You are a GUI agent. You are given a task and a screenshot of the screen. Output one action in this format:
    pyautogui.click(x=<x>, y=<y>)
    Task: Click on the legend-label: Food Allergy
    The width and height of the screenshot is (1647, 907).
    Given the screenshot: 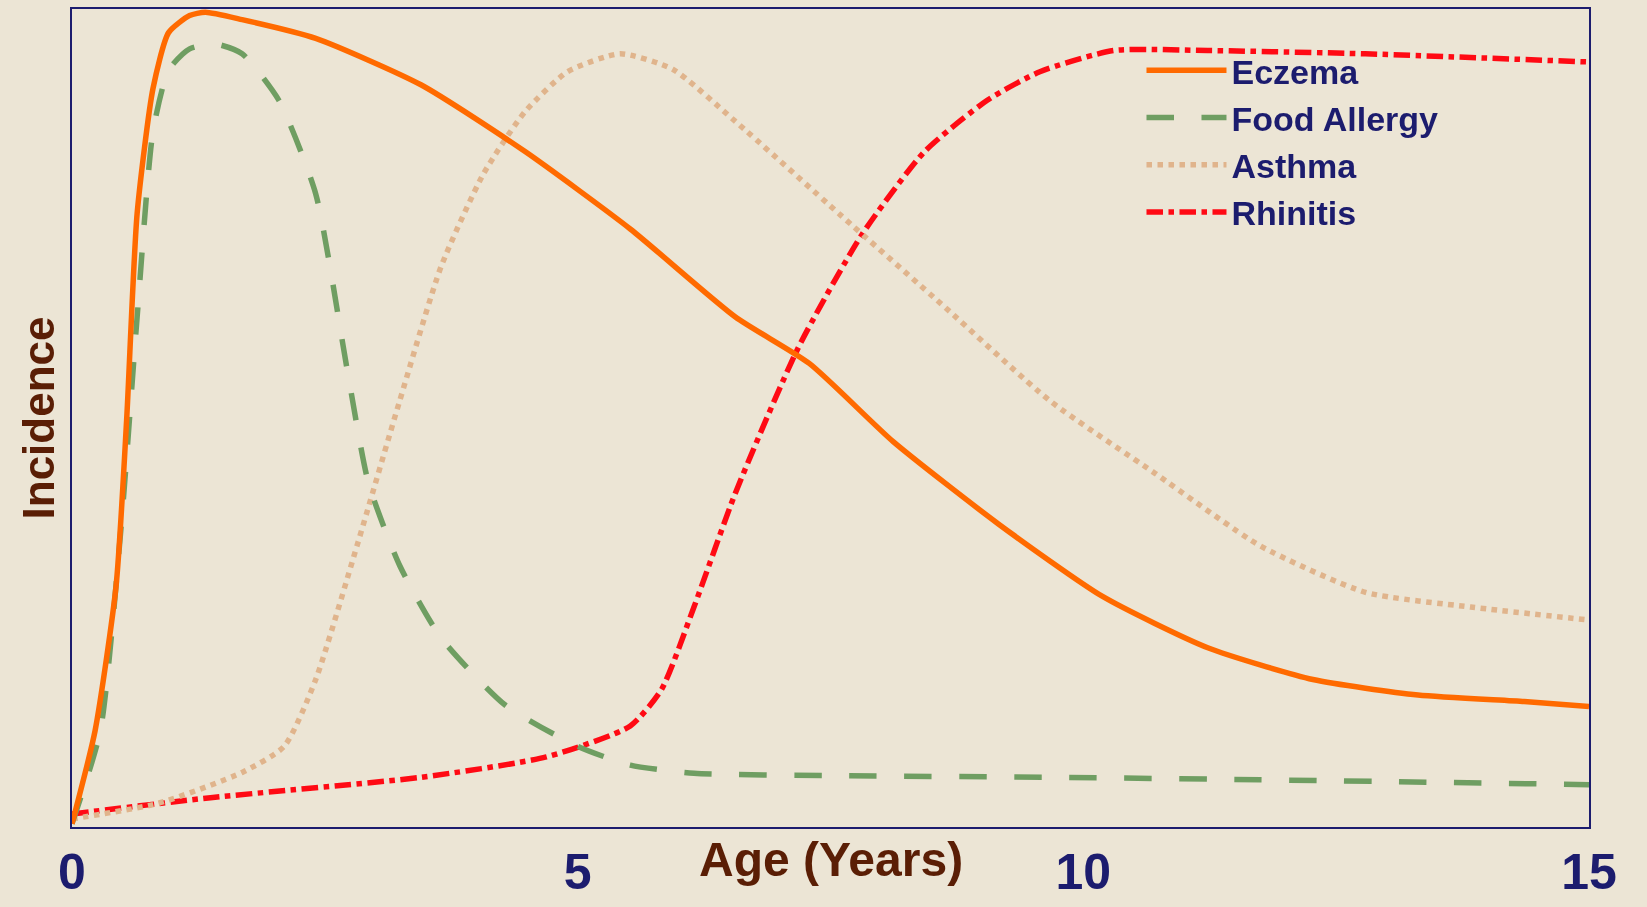 What is the action you would take?
    pyautogui.click(x=1335, y=118)
    